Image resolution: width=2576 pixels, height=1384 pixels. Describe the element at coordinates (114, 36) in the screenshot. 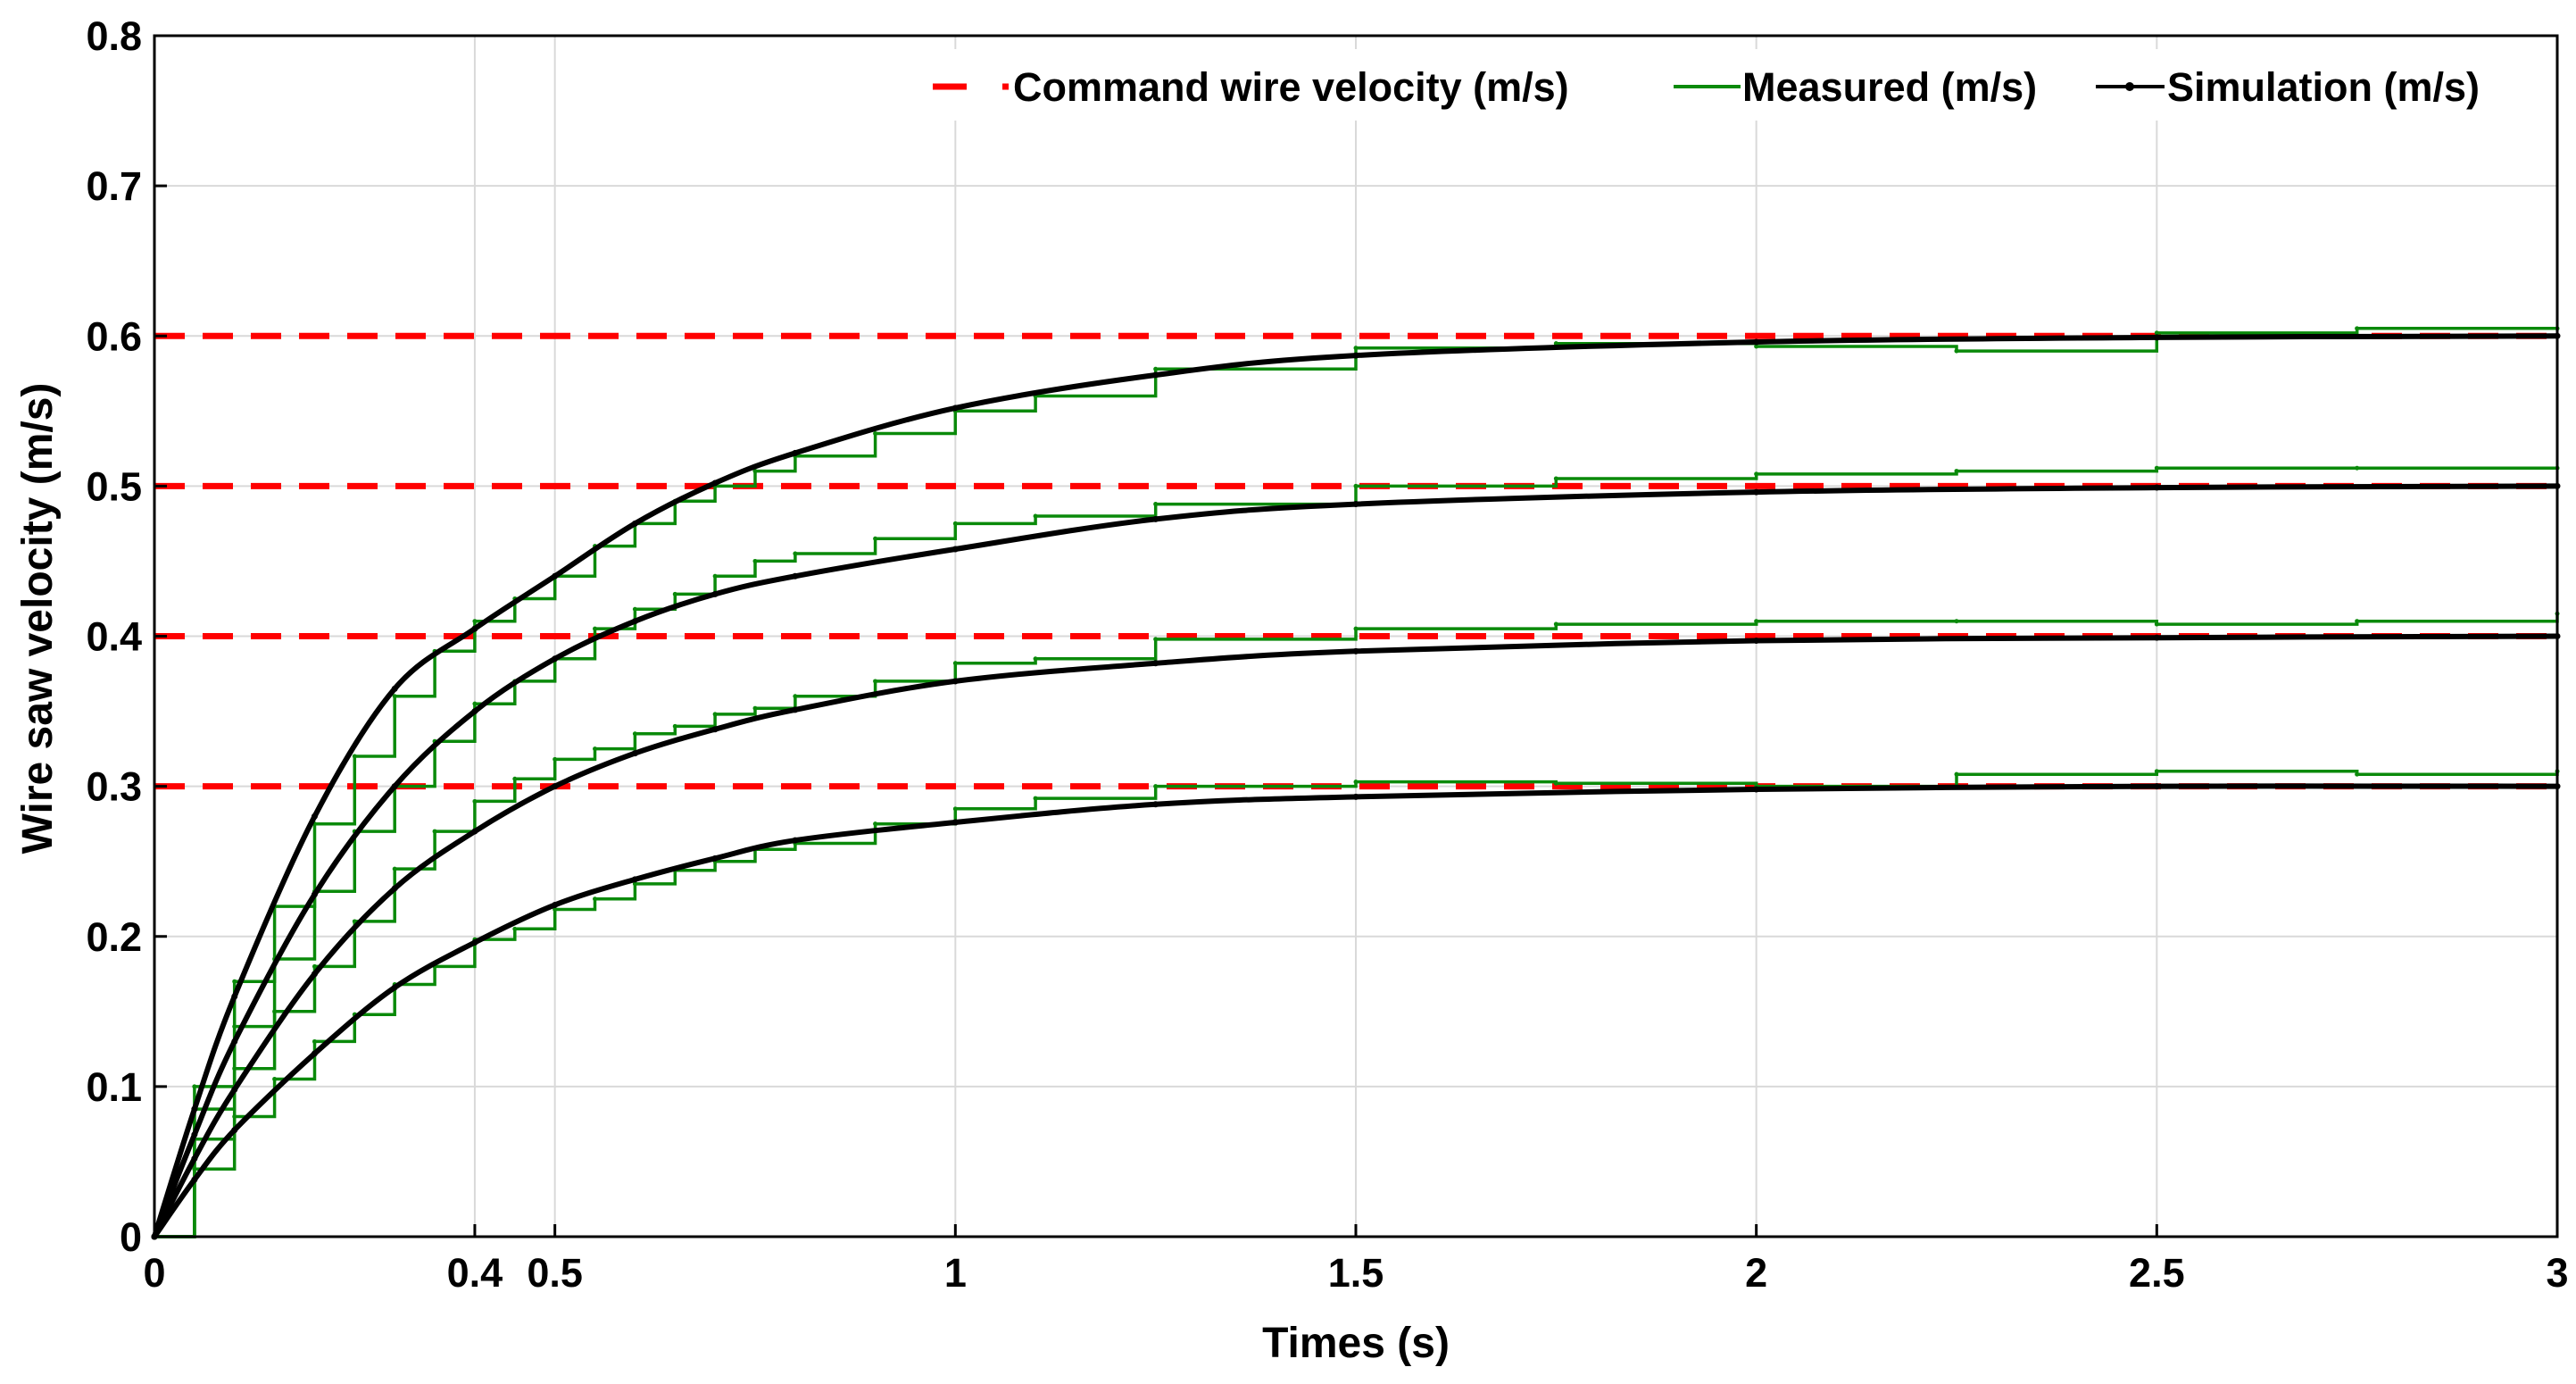

I see `y-tick-label: 0.8` at that location.